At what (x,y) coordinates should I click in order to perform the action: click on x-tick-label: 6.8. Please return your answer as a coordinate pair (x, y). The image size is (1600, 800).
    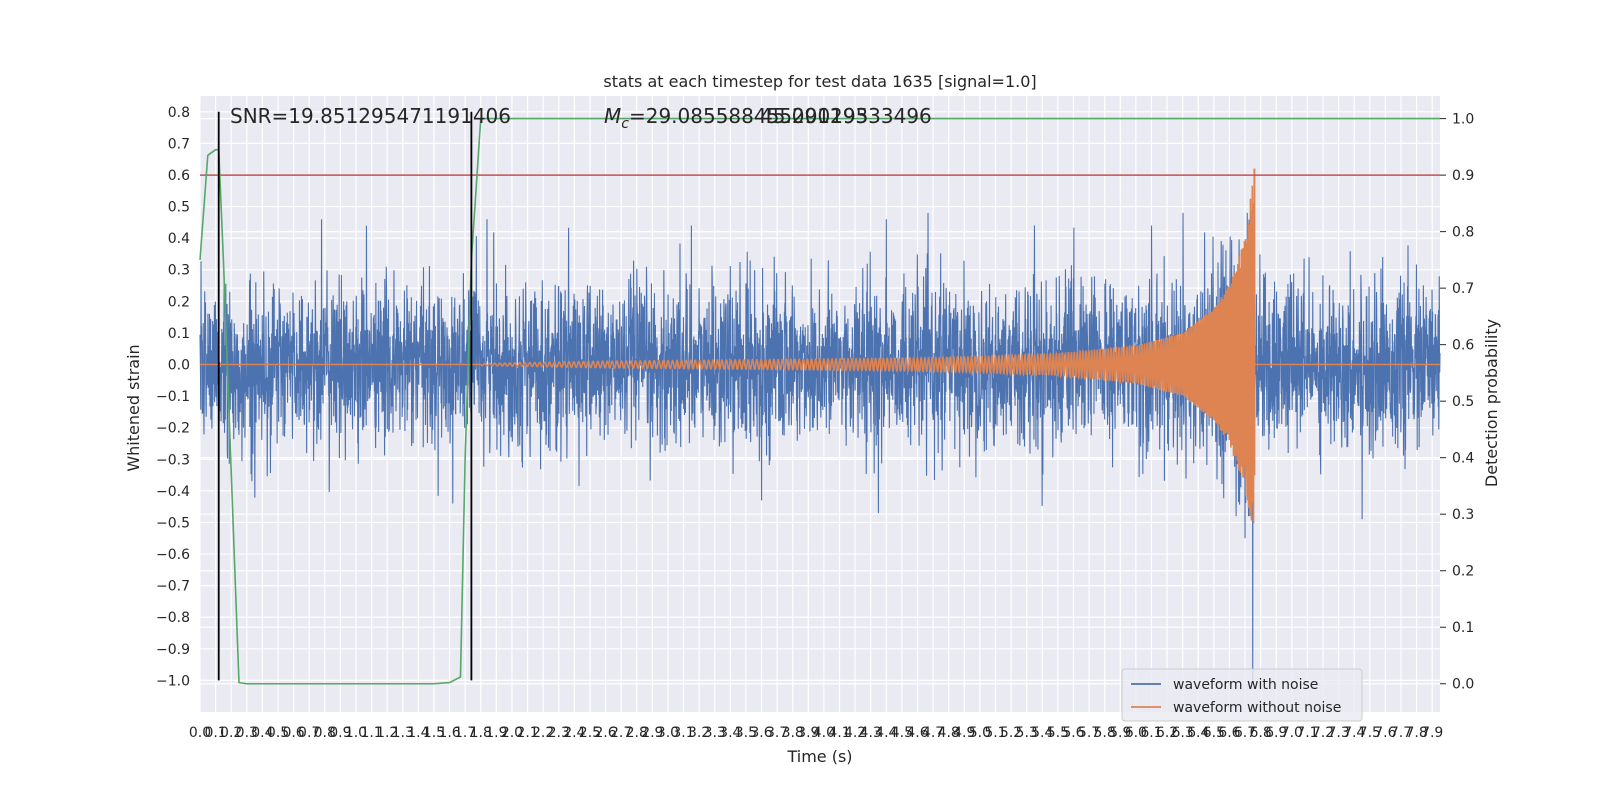
    Looking at the image, I should click on (1260, 733).